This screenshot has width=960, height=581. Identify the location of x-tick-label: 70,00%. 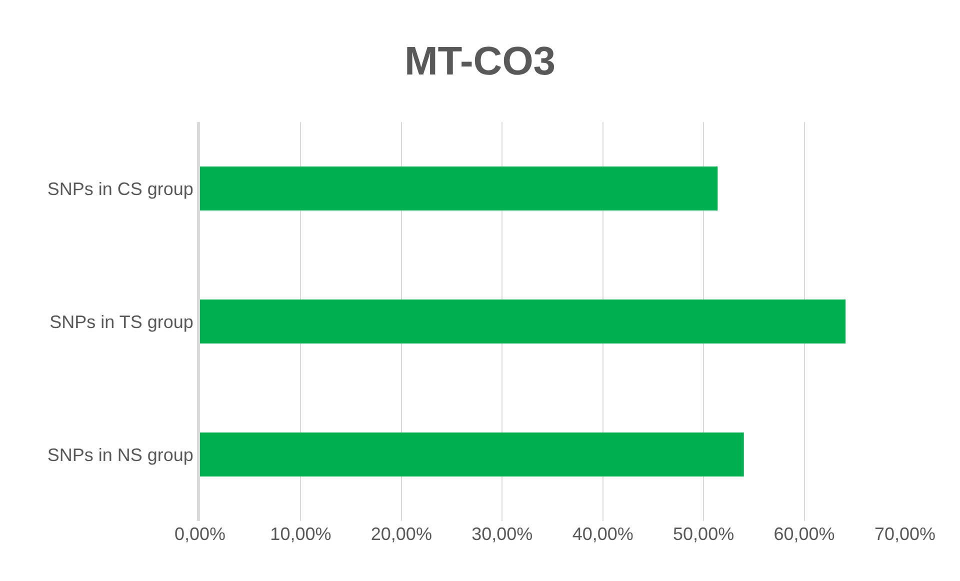
(905, 534).